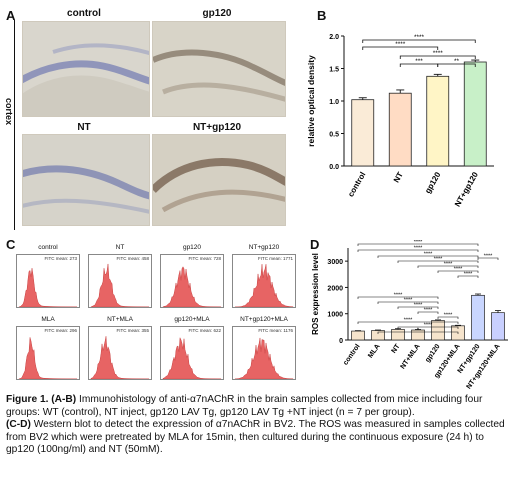  What do you see at coordinates (84, 13) in the screenshot?
I see `histology-label-control: control` at bounding box center [84, 13].